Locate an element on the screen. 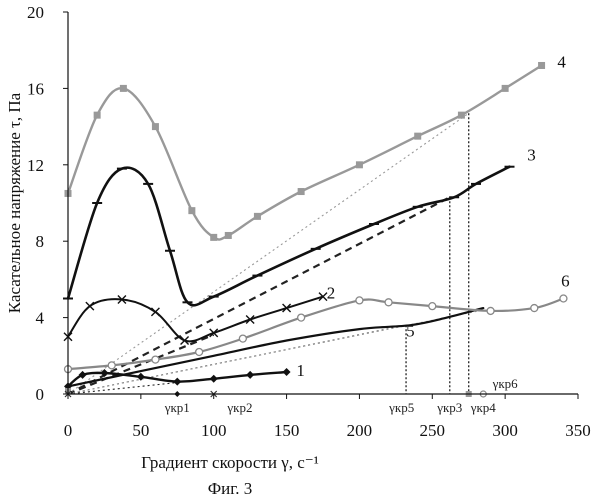 The width and height of the screenshot is (602, 500). series-5-label: 5 is located at coordinates (410, 331).